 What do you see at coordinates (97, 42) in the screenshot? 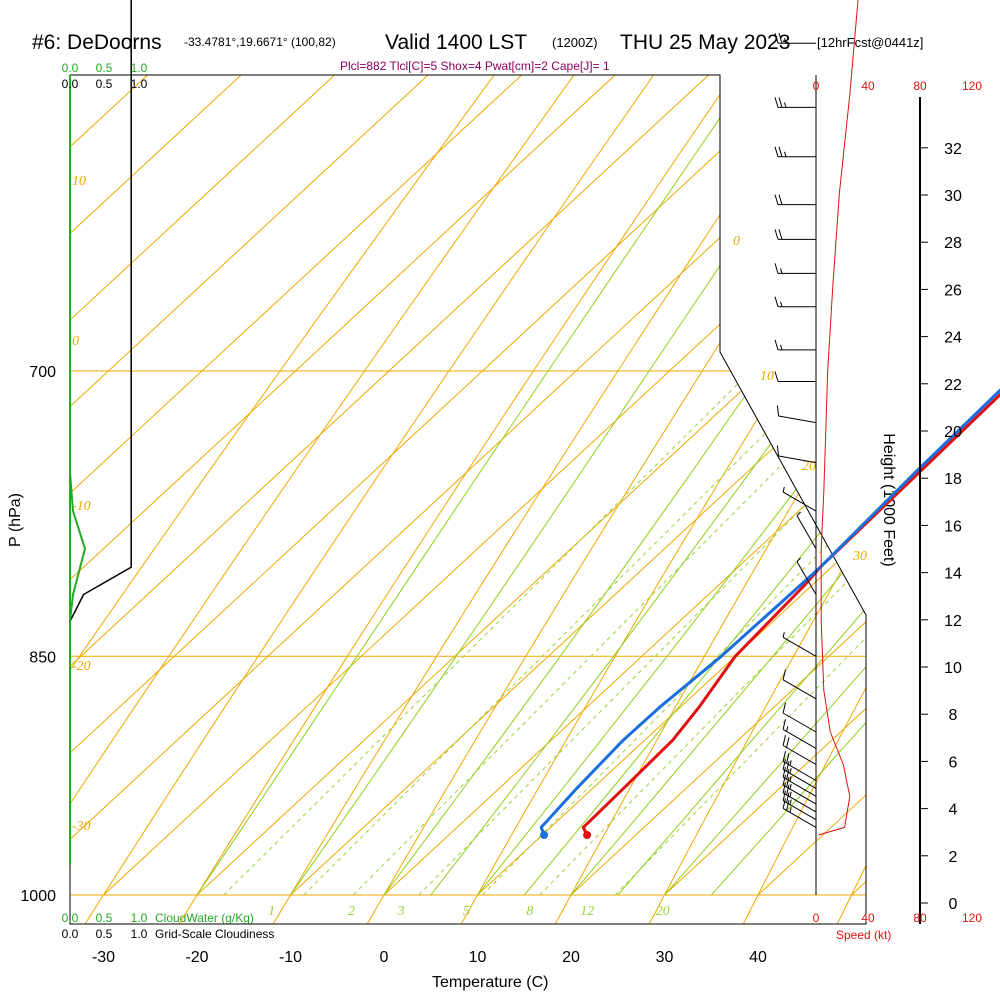
I see `station-title: #6: DeDoorns` at bounding box center [97, 42].